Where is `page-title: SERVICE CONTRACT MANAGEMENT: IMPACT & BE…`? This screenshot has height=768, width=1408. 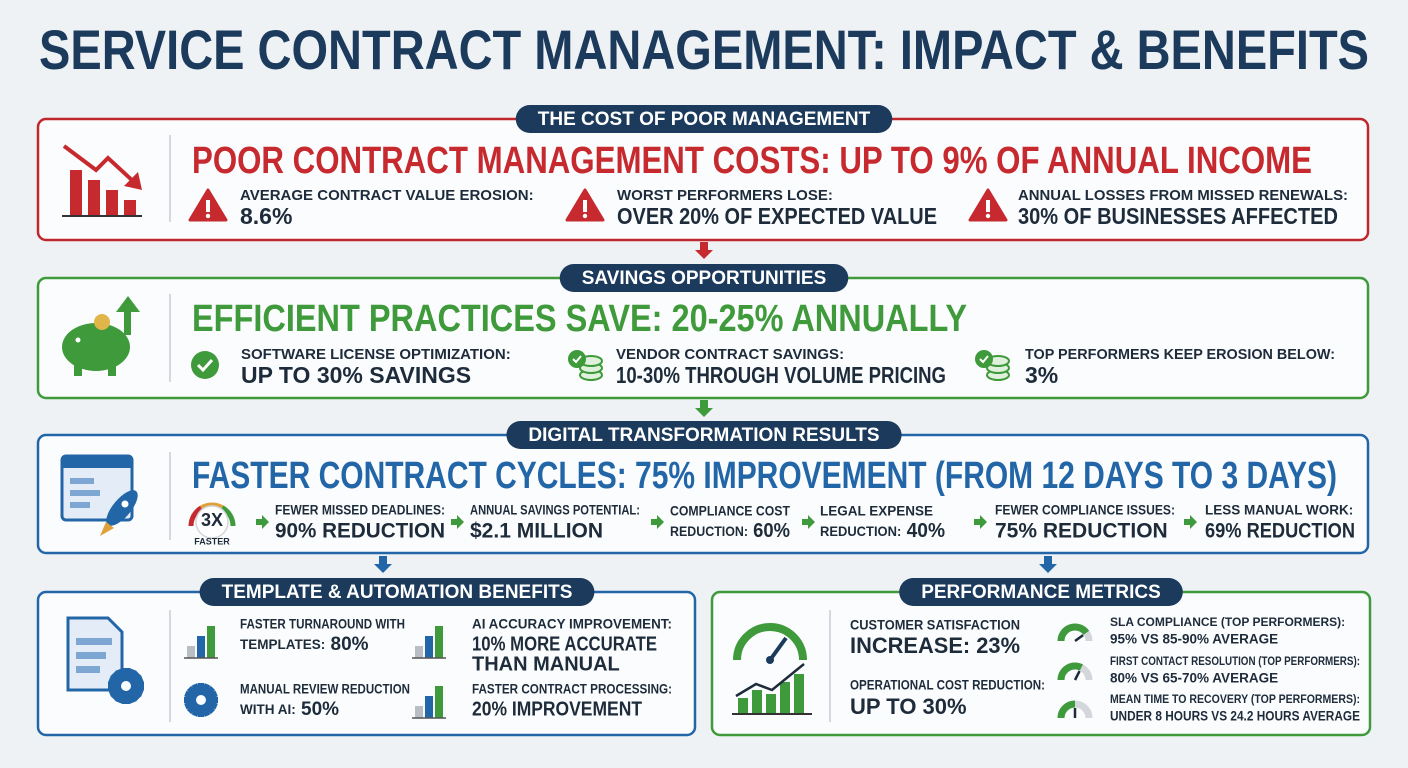
page-title: SERVICE CONTRACT MANAGEMENT: IMPACT & BE… is located at coordinates (704, 49).